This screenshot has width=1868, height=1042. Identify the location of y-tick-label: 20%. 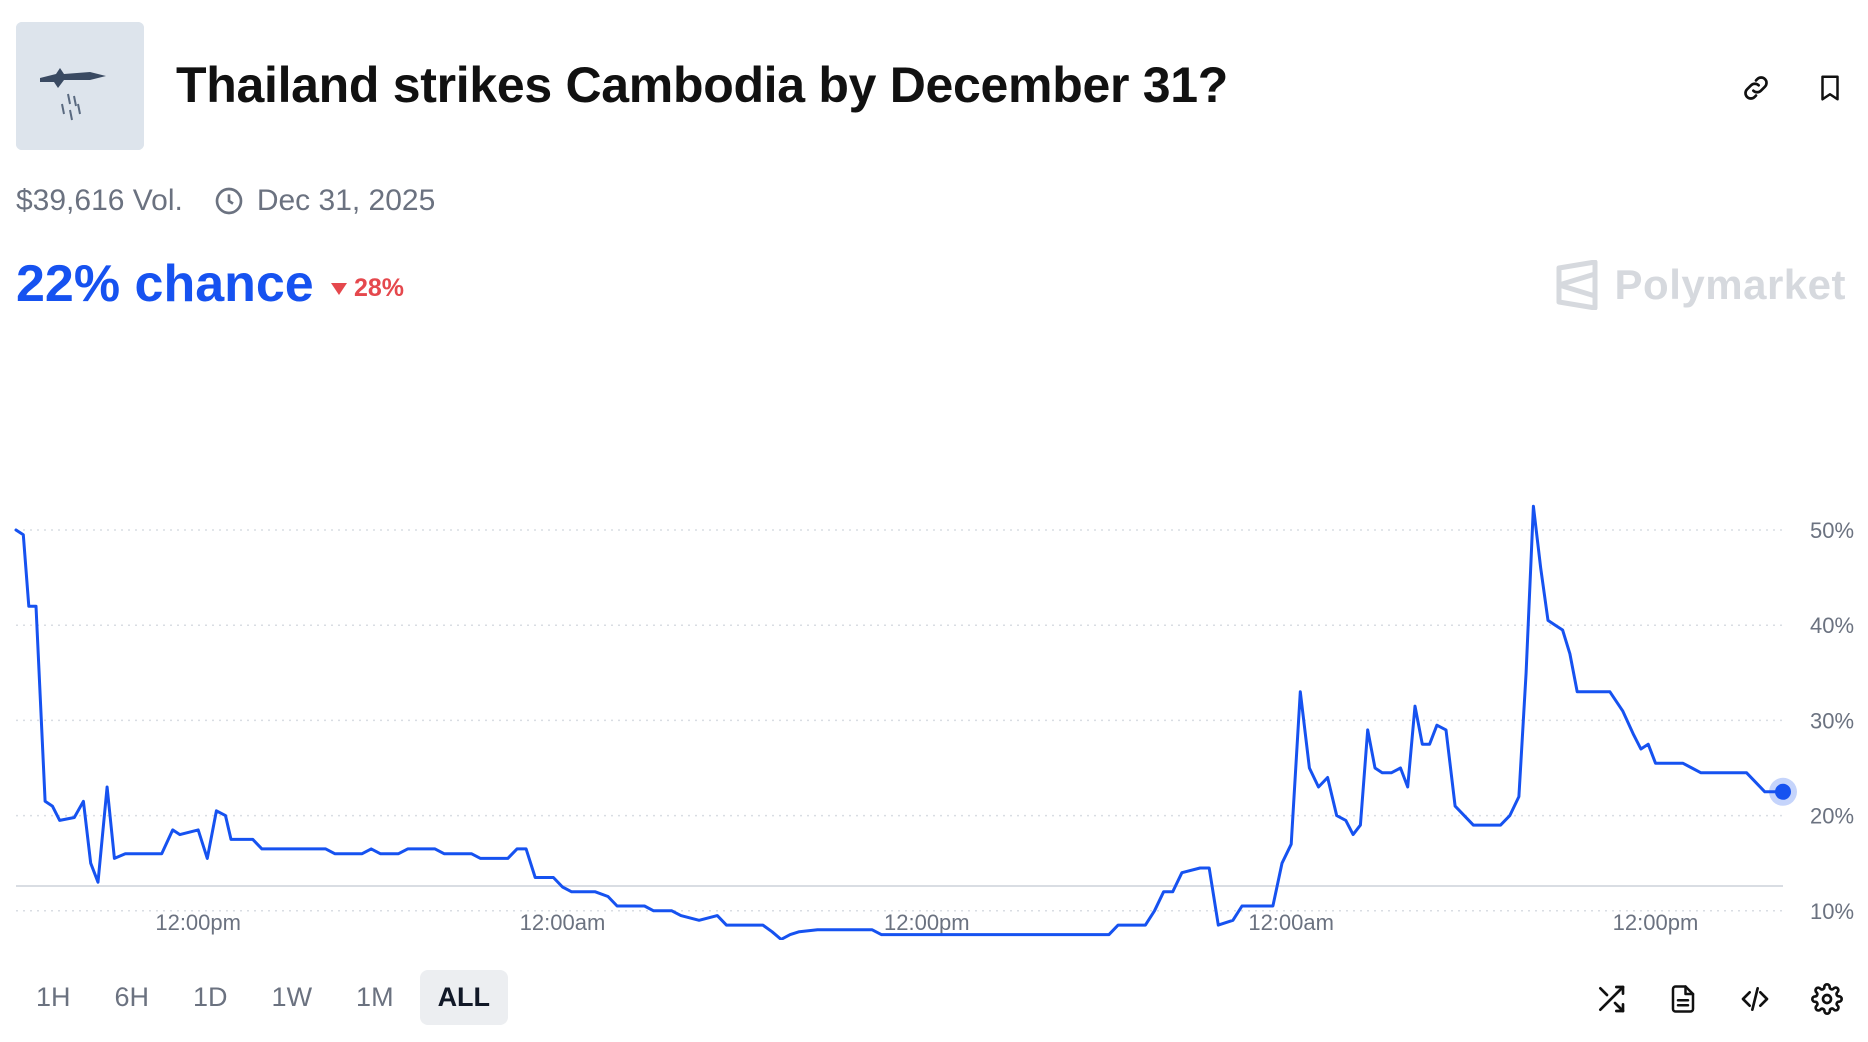
(1832, 816).